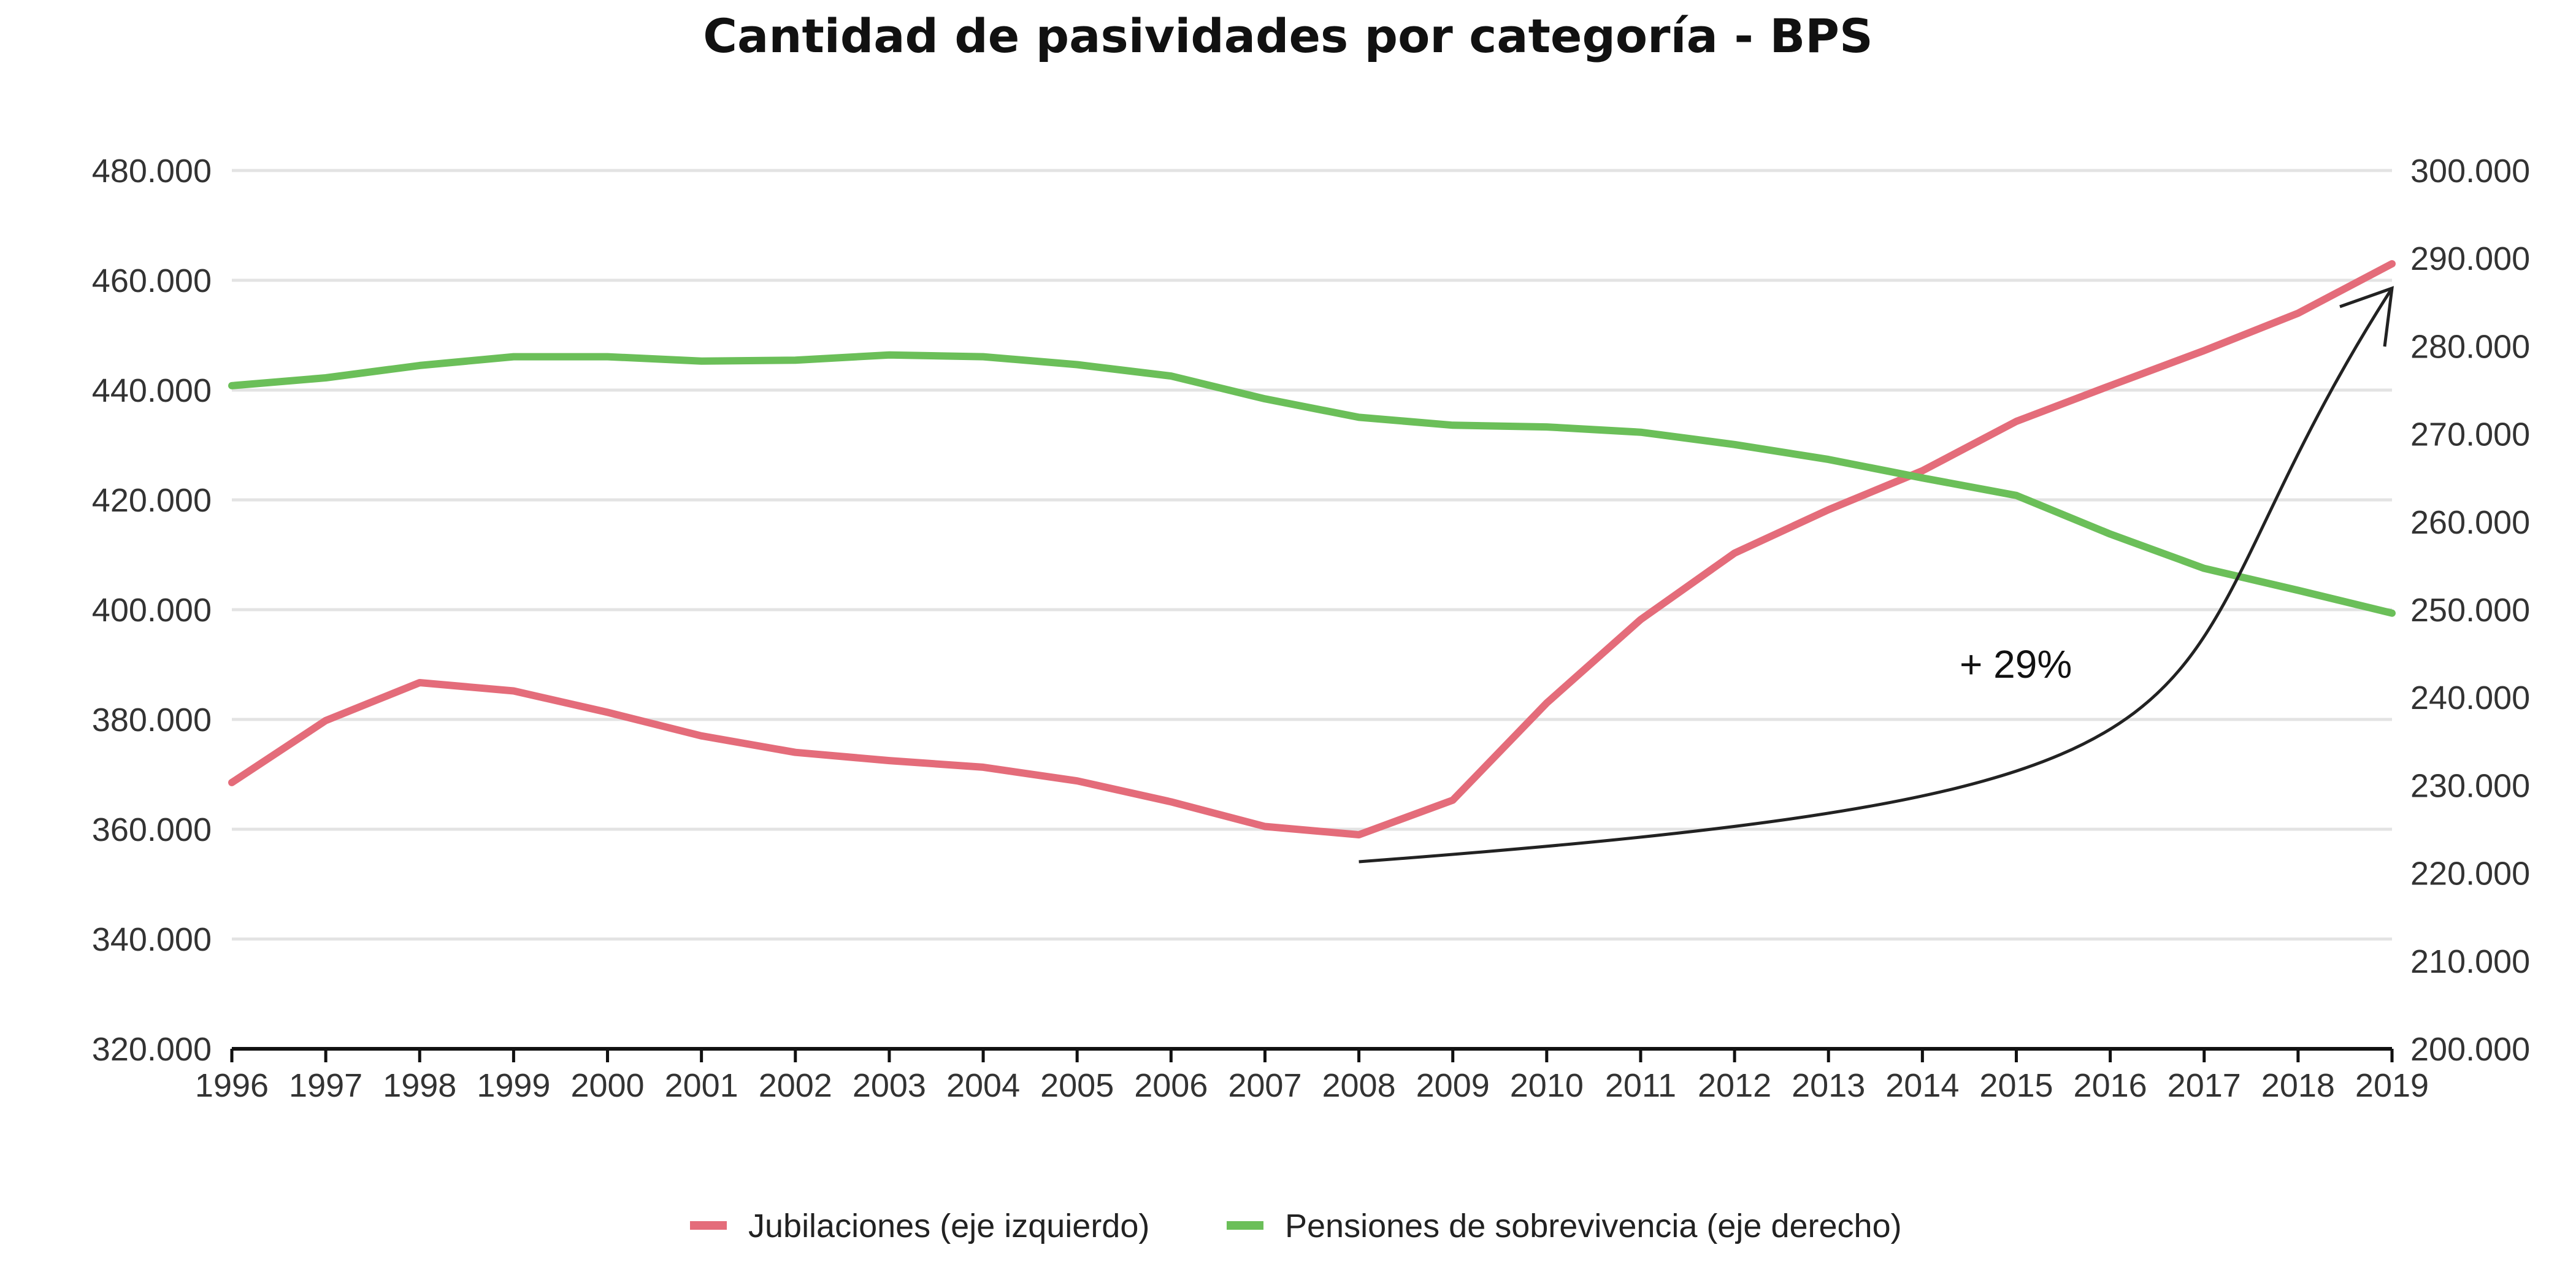  What do you see at coordinates (2470, 610) in the screenshot?
I see `right-axis-tick-label: 250.000` at bounding box center [2470, 610].